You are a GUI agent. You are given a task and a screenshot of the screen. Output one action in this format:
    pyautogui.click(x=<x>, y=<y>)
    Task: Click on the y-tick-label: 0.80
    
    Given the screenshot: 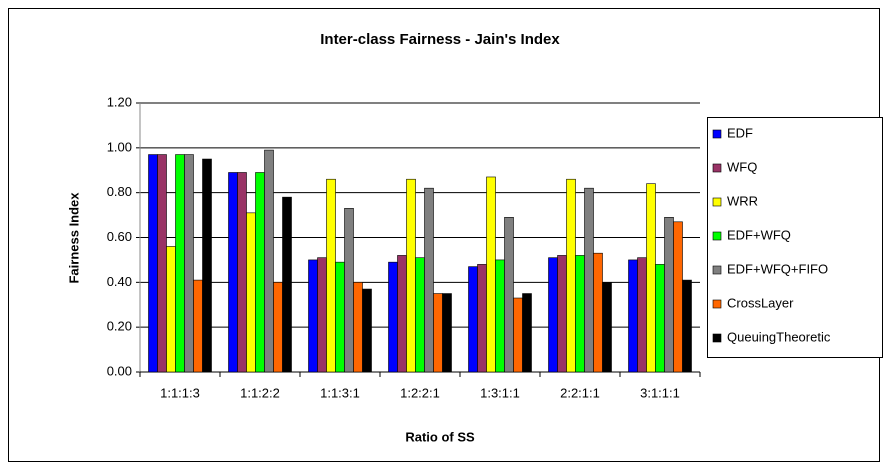 What is the action you would take?
    pyautogui.click(x=119, y=191)
    